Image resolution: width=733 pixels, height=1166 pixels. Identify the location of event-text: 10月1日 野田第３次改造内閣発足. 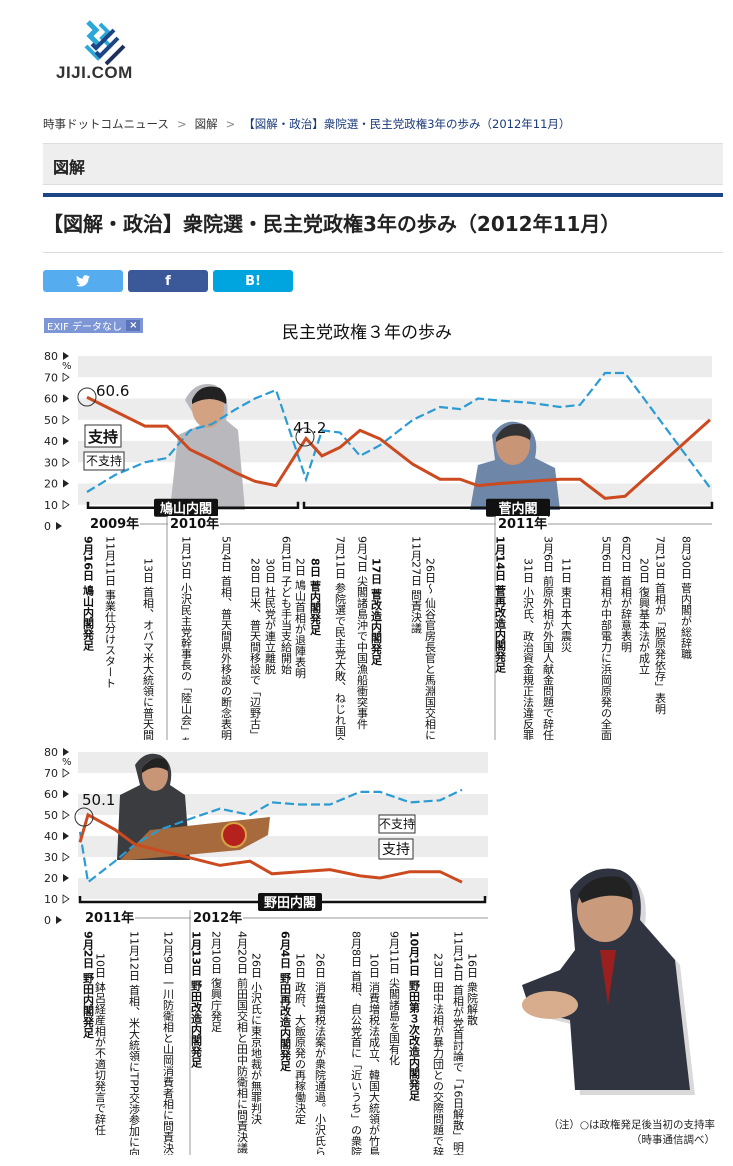
(415, 1016).